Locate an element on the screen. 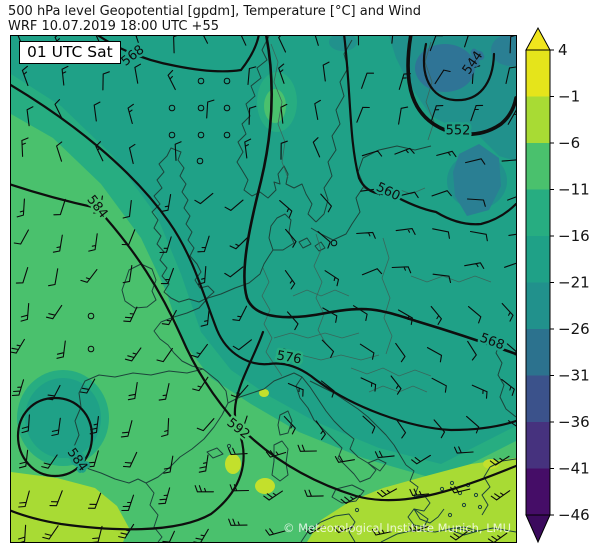 This screenshot has height=558, width=603. colorbar-tick-label: −11 is located at coordinates (574, 190).